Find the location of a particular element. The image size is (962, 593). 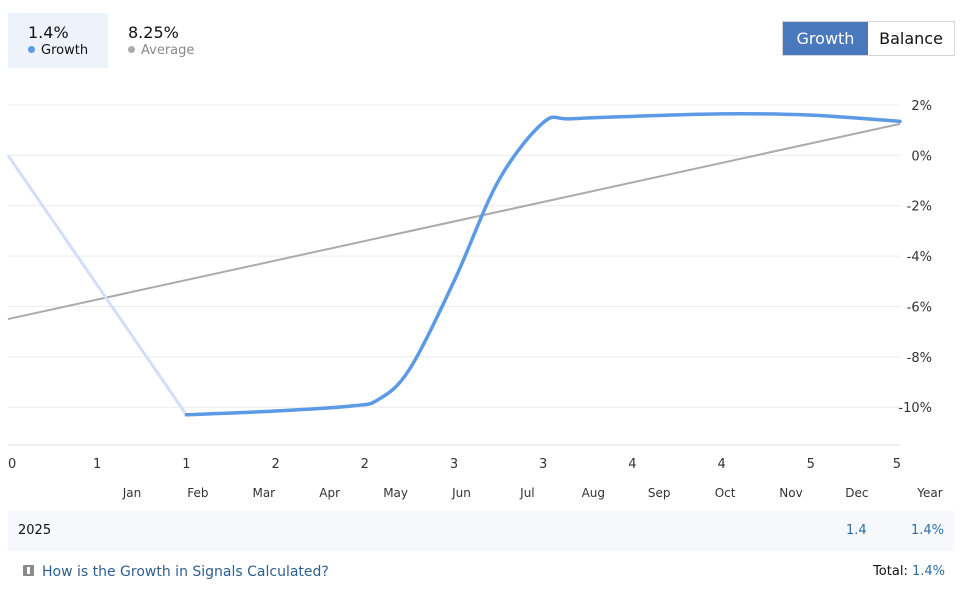

month-label-jun: Jun is located at coordinates (461, 493).